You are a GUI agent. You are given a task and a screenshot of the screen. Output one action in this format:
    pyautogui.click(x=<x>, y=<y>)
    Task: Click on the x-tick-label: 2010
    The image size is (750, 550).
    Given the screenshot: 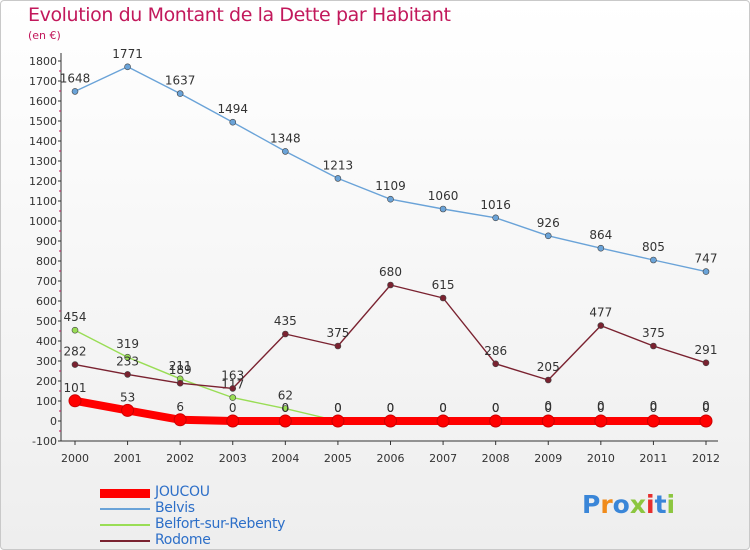 What is the action you would take?
    pyautogui.click(x=601, y=458)
    